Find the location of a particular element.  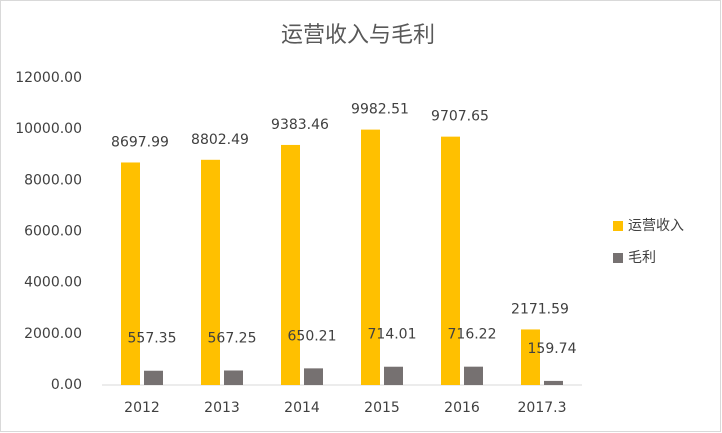

y-tick-label: 0.00 is located at coordinates (66, 385).